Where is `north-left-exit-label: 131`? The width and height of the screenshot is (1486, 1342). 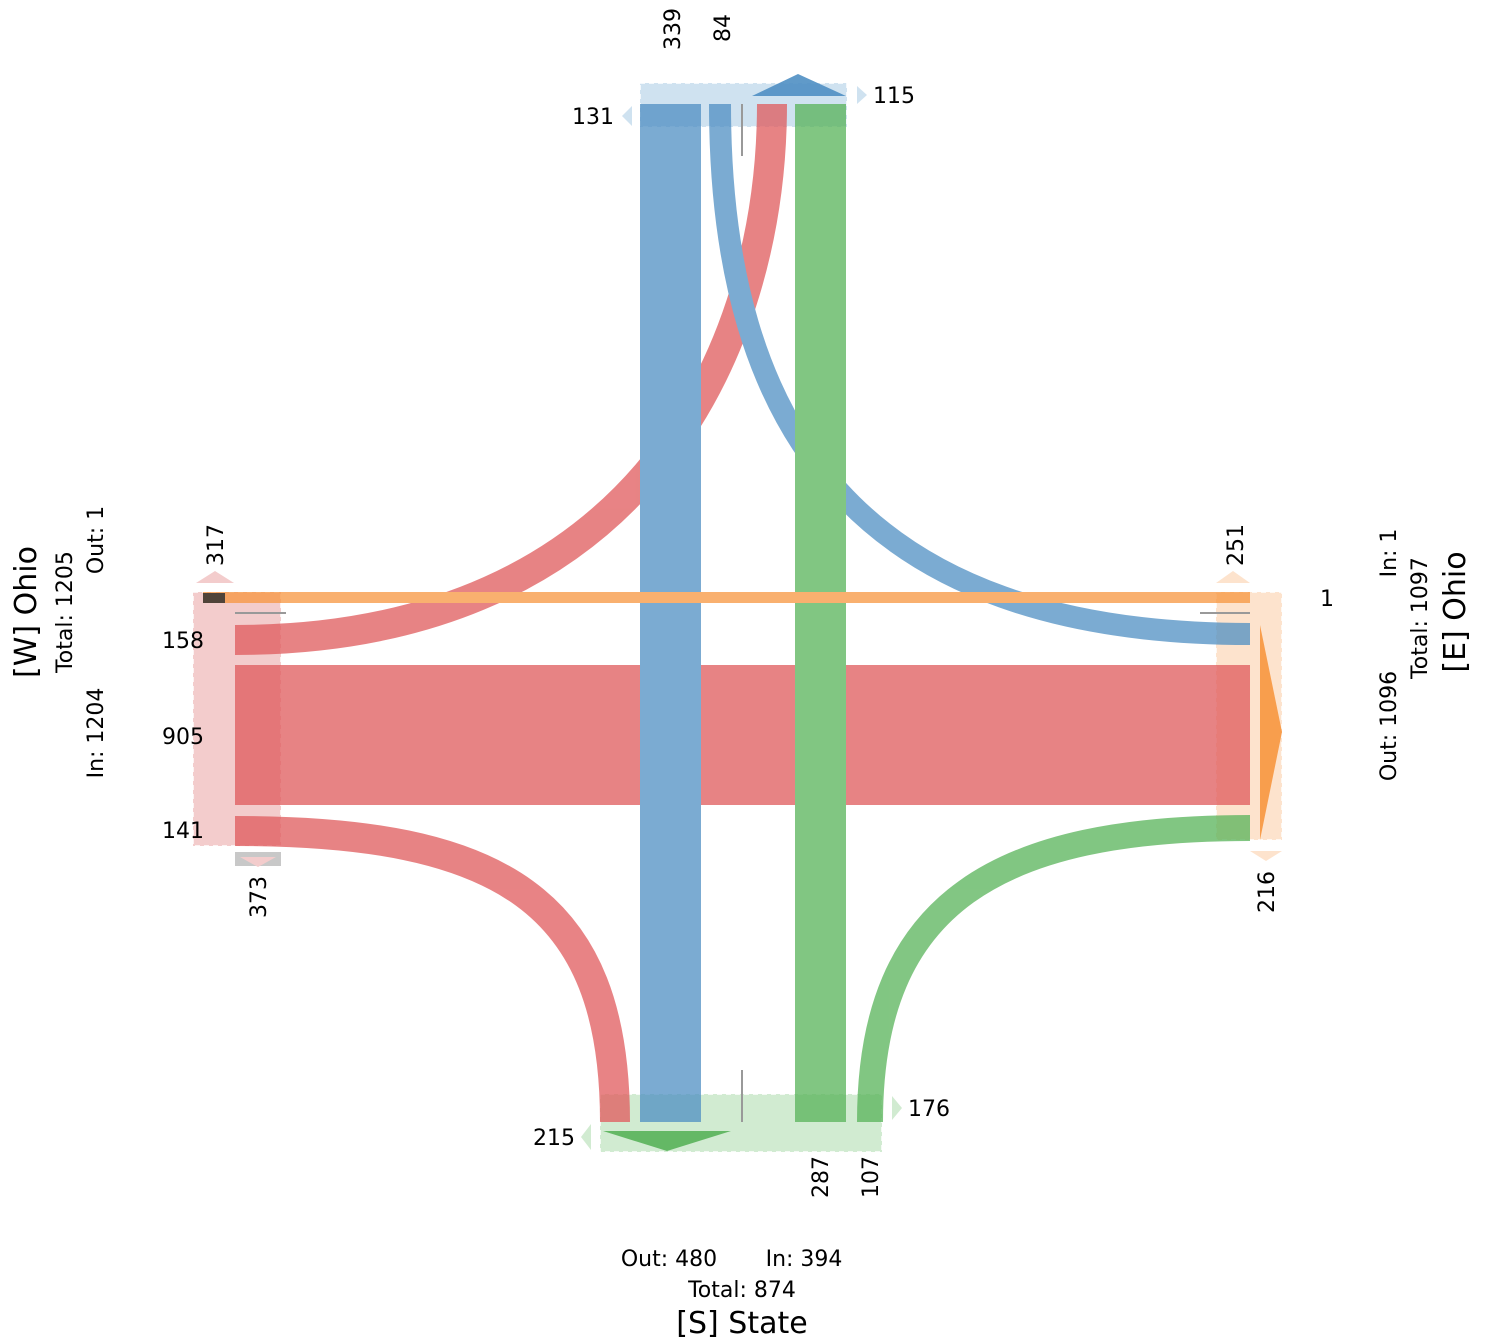
north-left-exit-label: 131 is located at coordinates (593, 117).